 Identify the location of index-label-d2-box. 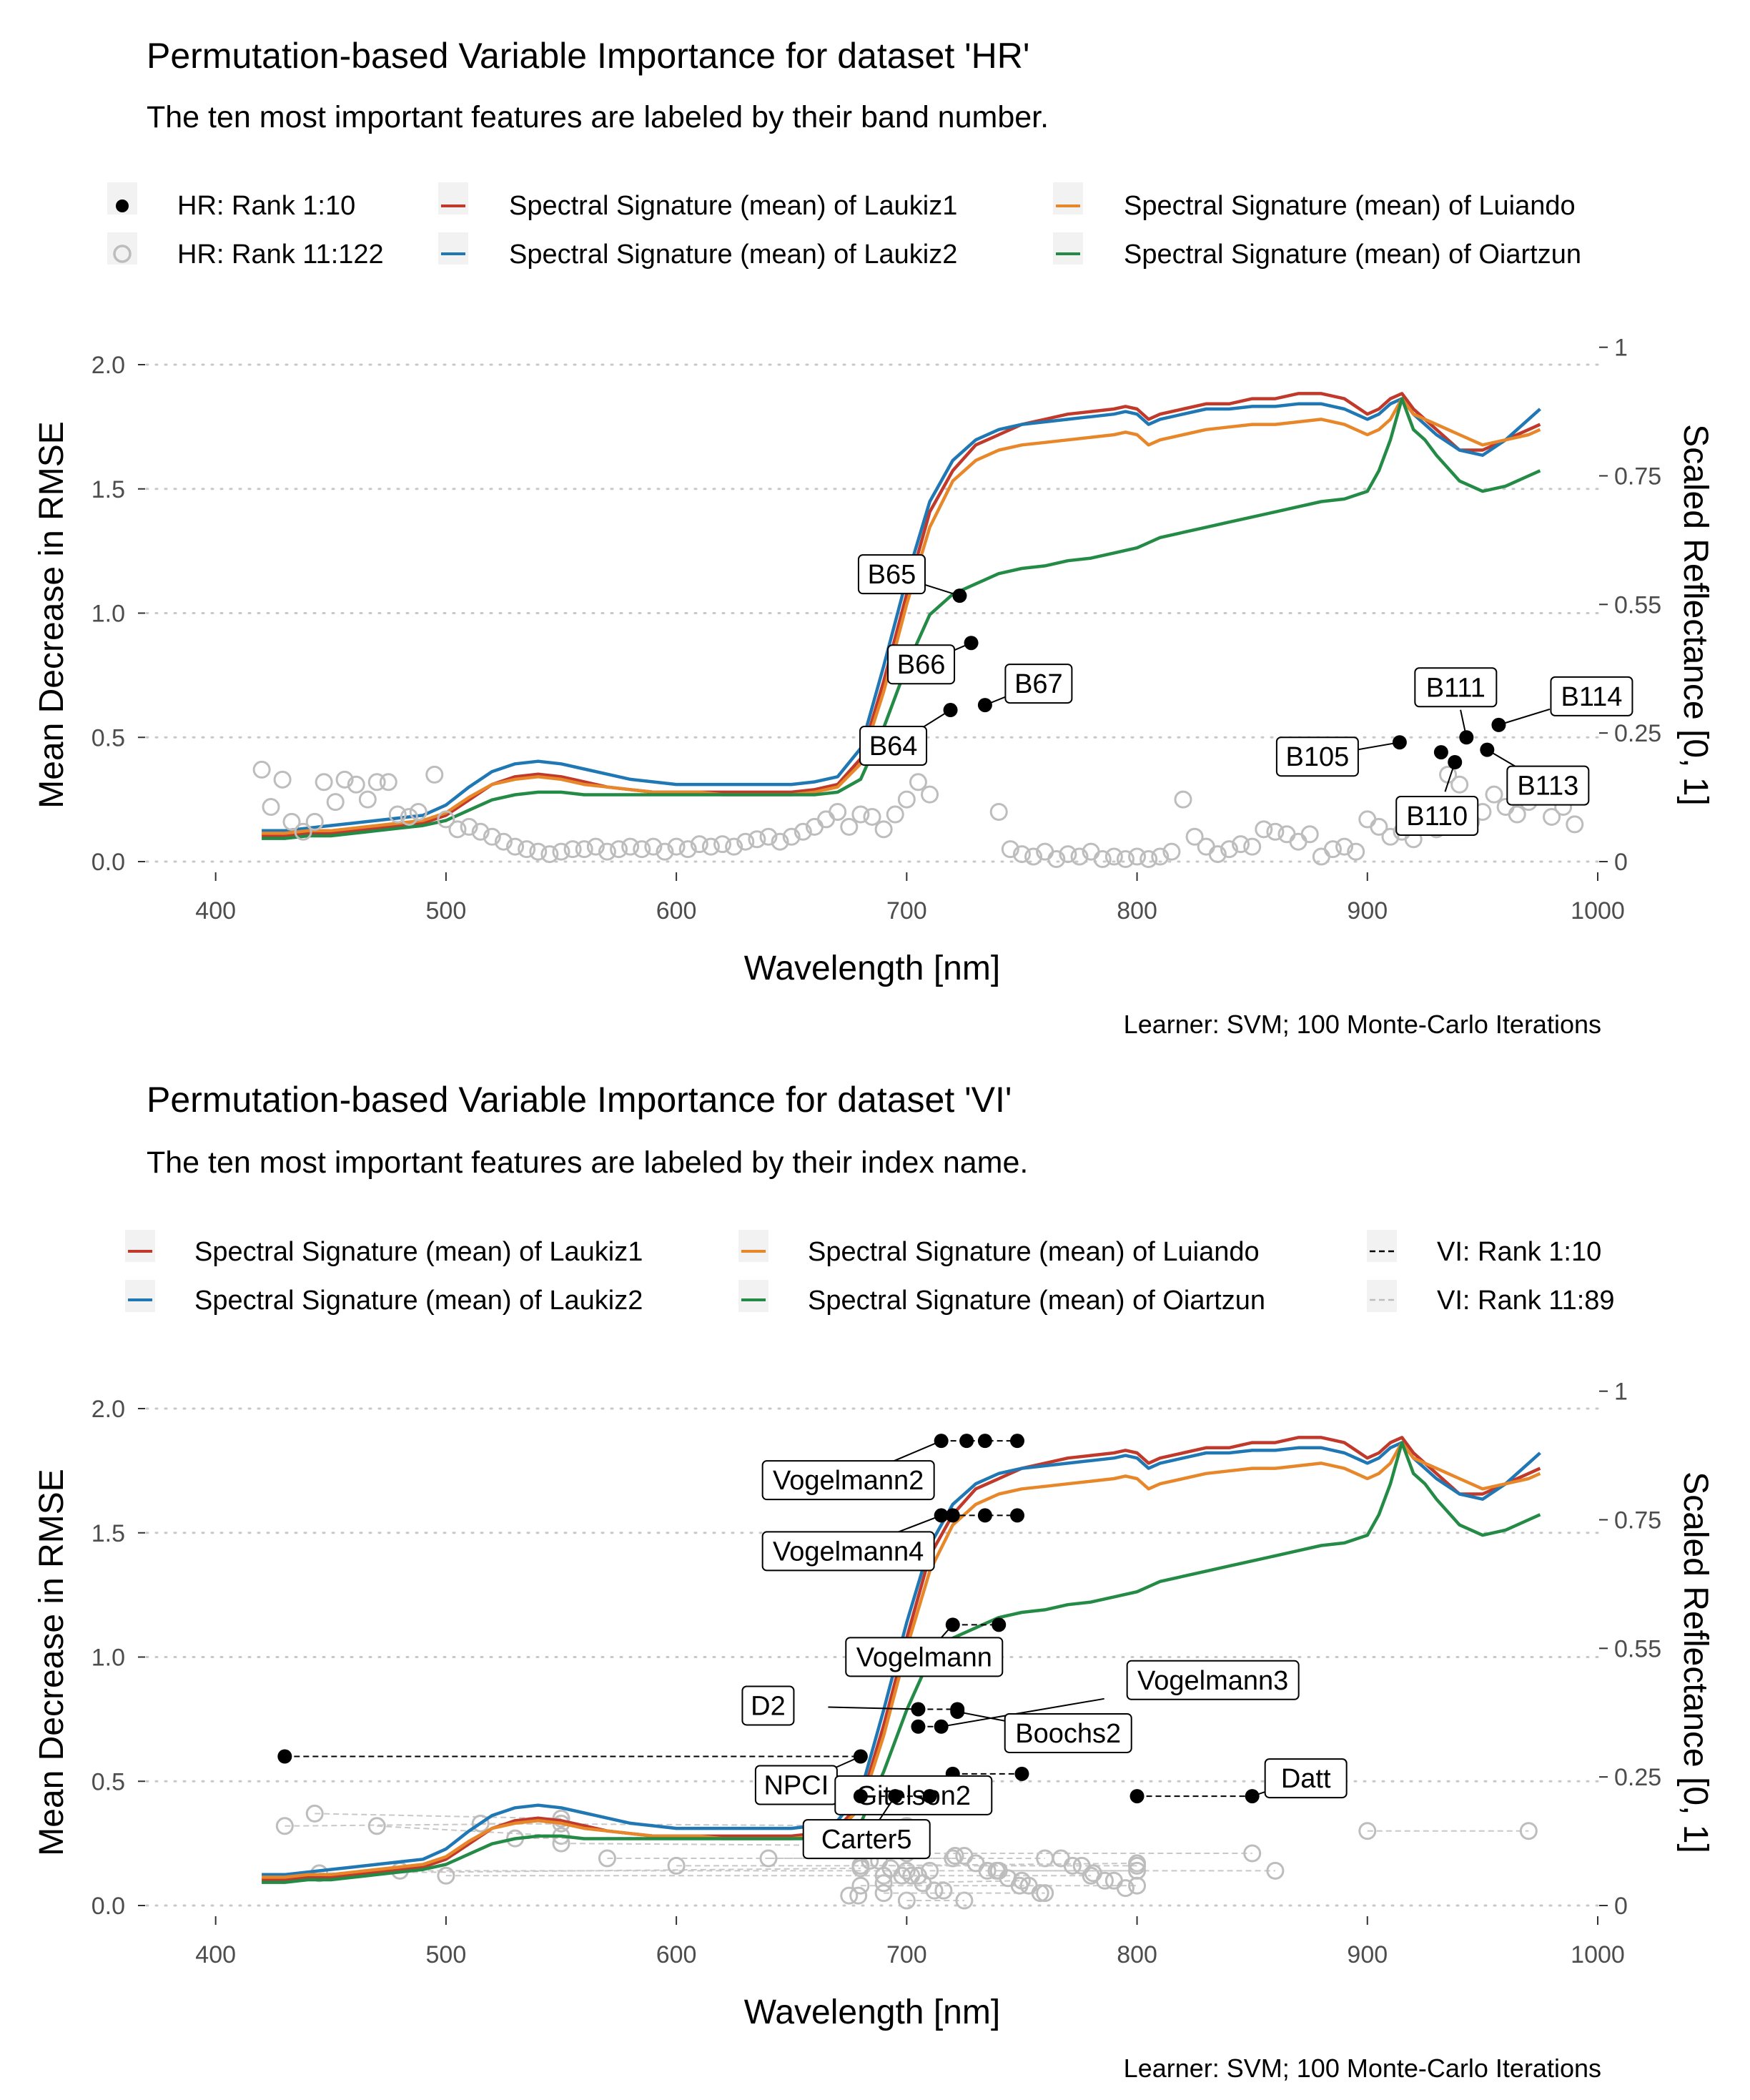
(768, 1705).